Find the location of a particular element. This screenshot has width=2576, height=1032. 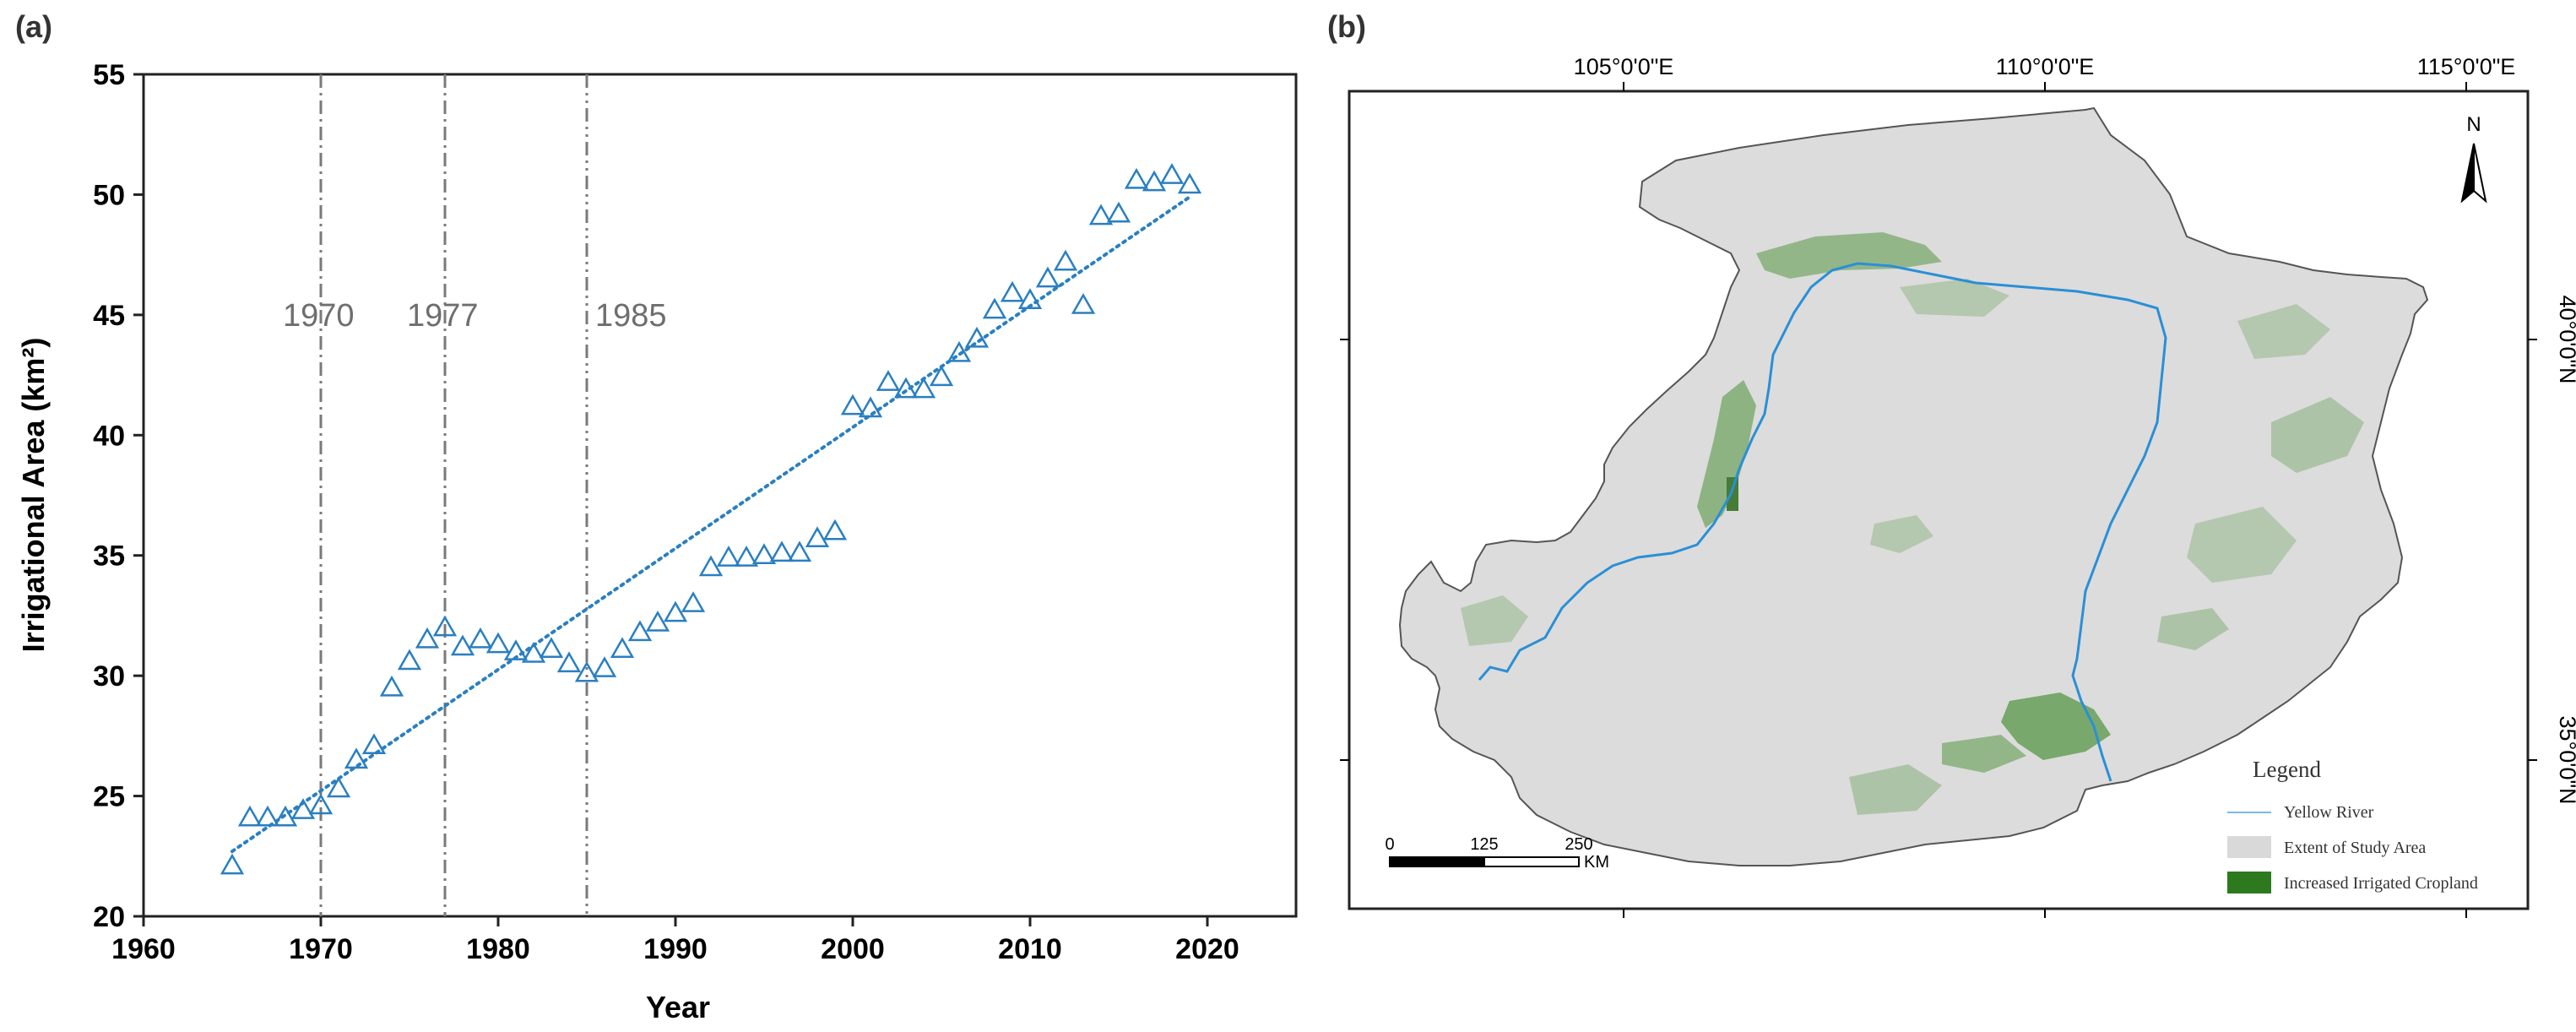

panel-b-label: (b) is located at coordinates (1346, 27).